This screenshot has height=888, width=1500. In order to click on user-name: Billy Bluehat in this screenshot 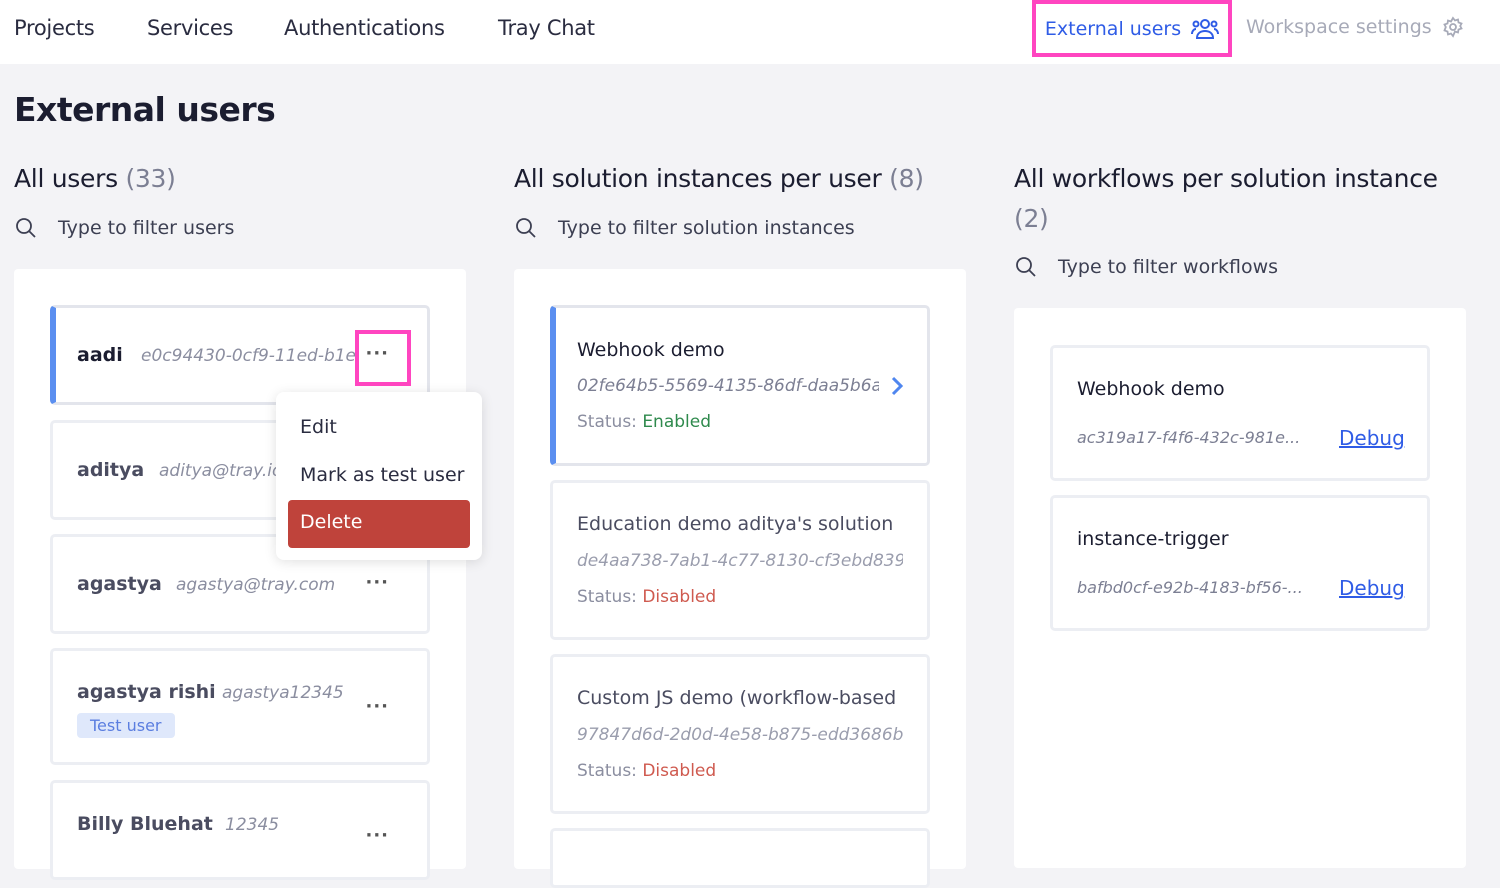, I will do `click(145, 824)`.